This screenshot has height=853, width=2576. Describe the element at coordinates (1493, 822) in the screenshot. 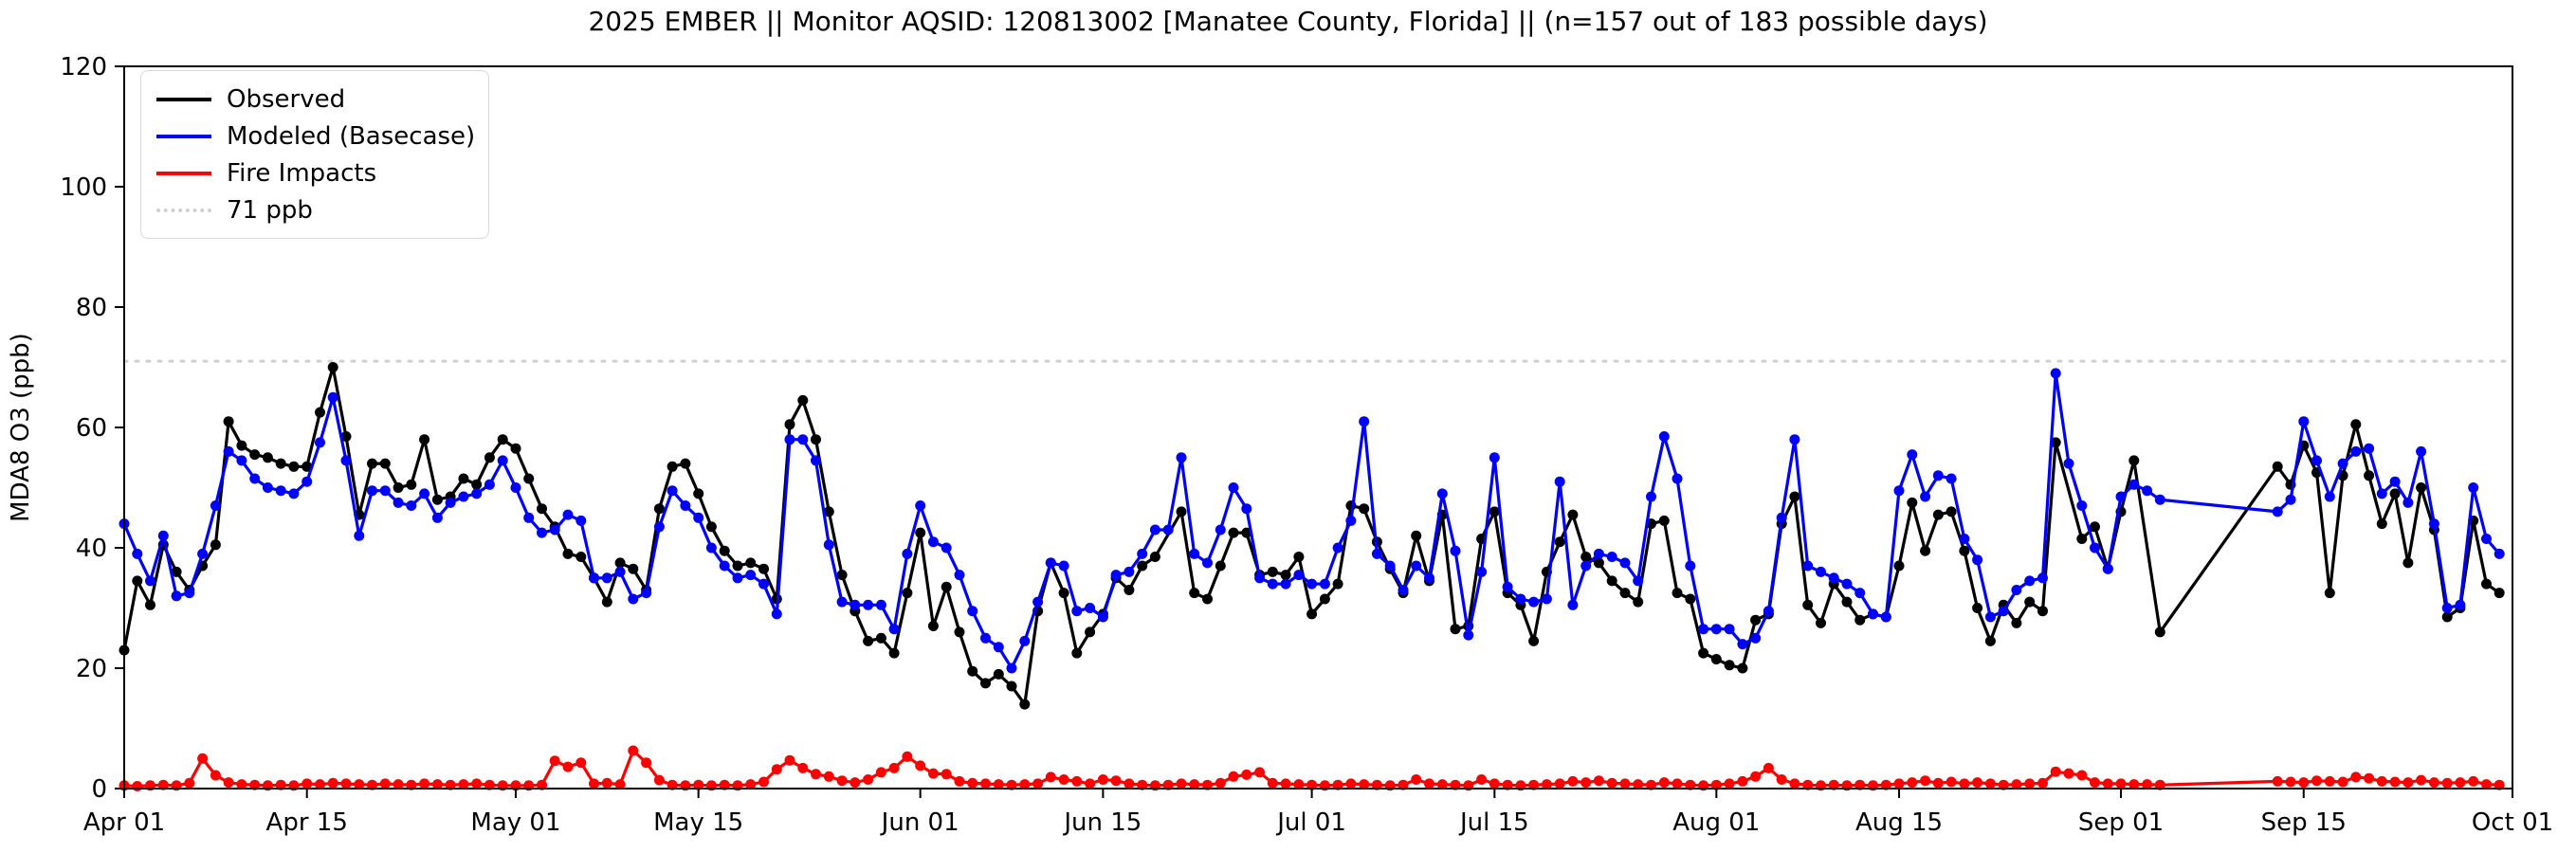

I see `x-tick-label: Jul 15` at that location.